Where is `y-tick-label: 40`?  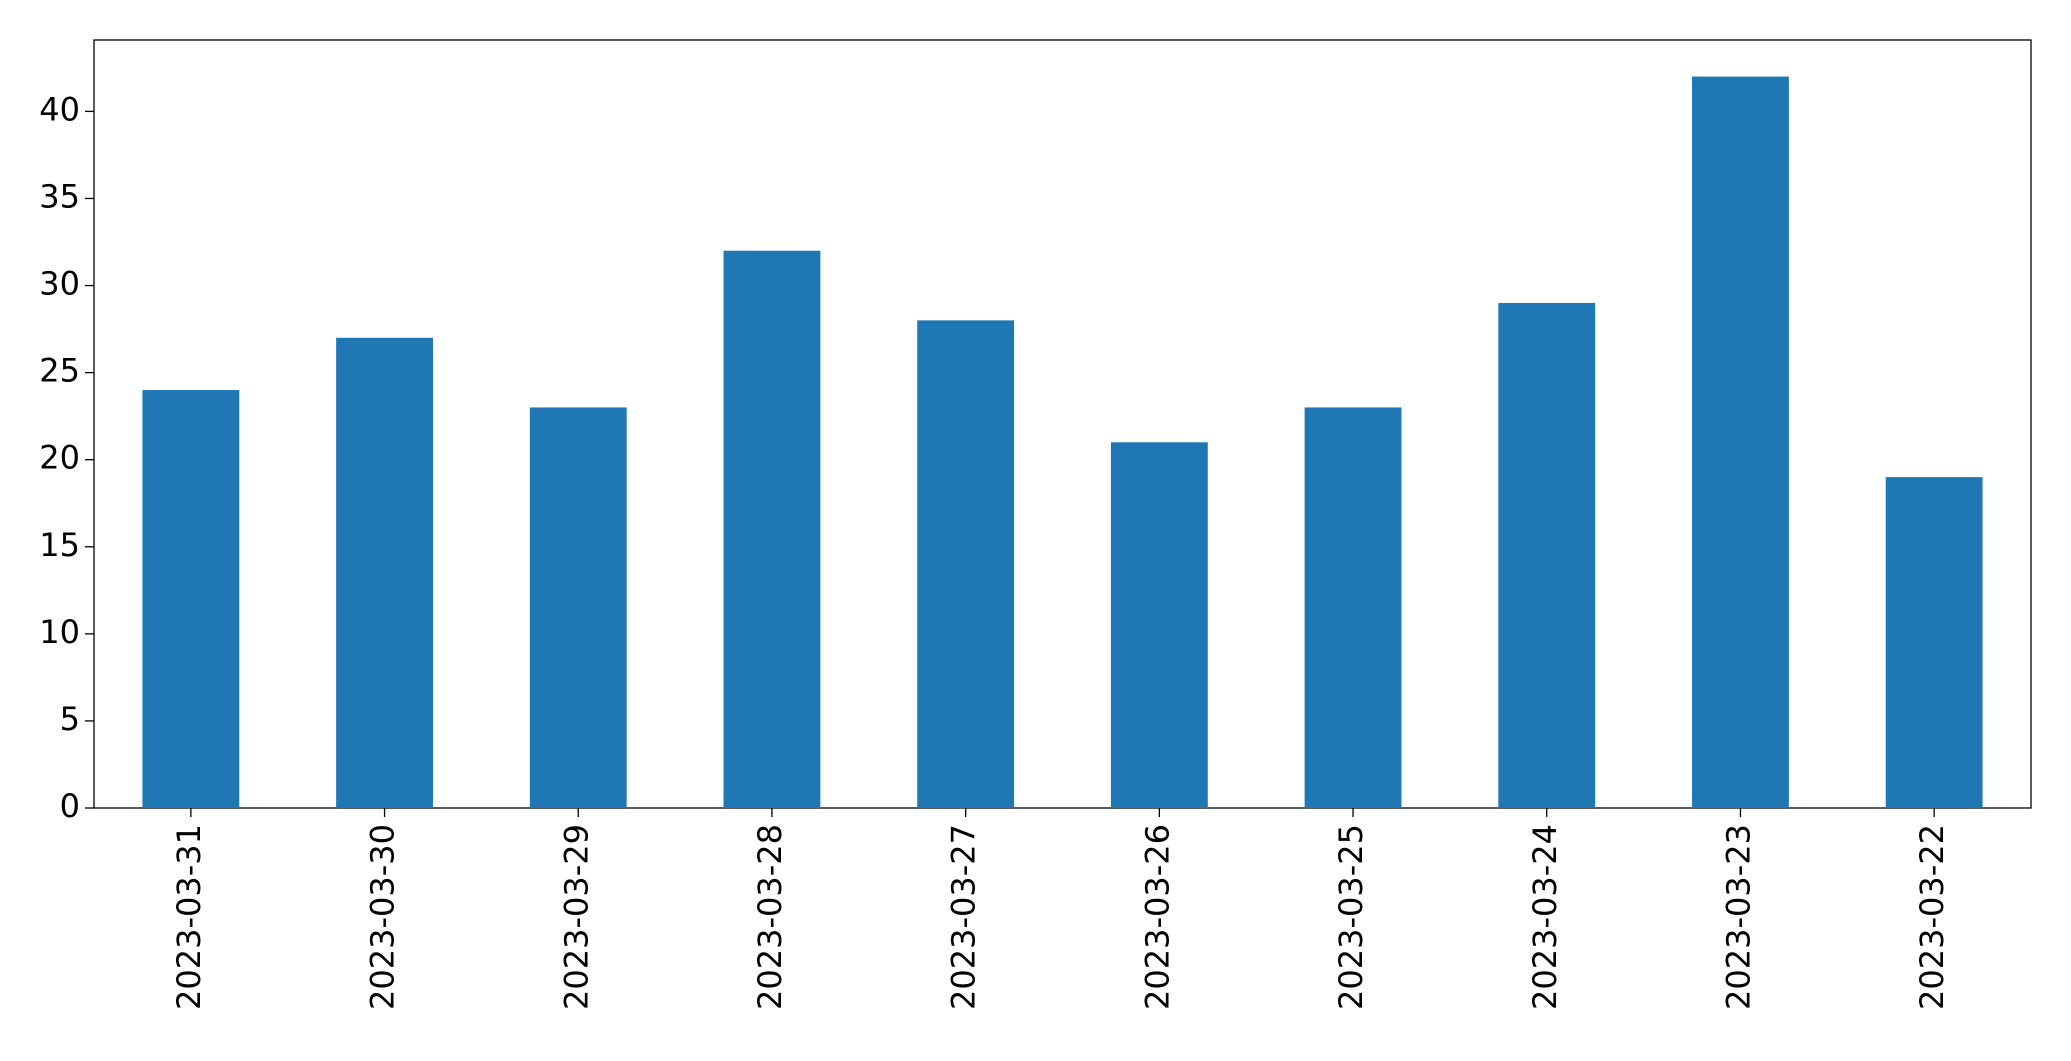
y-tick-label: 40 is located at coordinates (59, 109).